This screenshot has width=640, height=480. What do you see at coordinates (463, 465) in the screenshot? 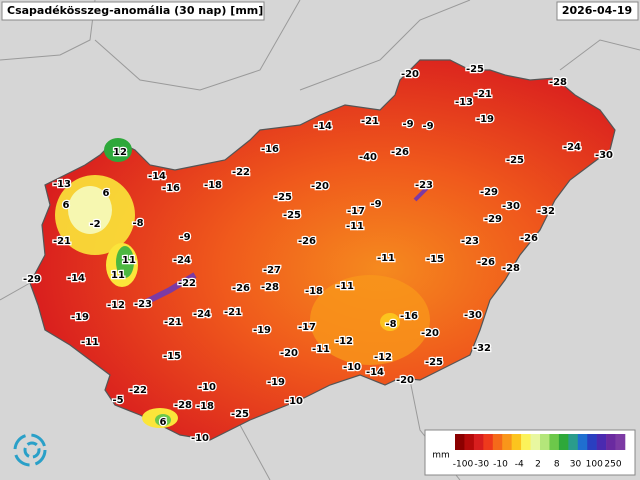
I see `legend-label: -100` at bounding box center [463, 465].